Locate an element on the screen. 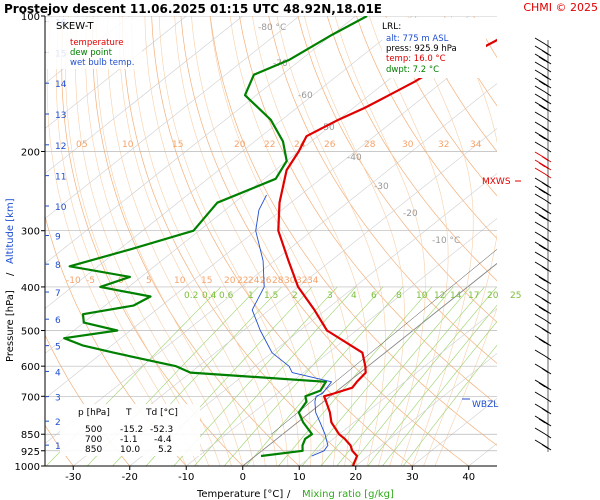 The image size is (600, 500). y-tick-label: 100 is located at coordinates (30, 17).